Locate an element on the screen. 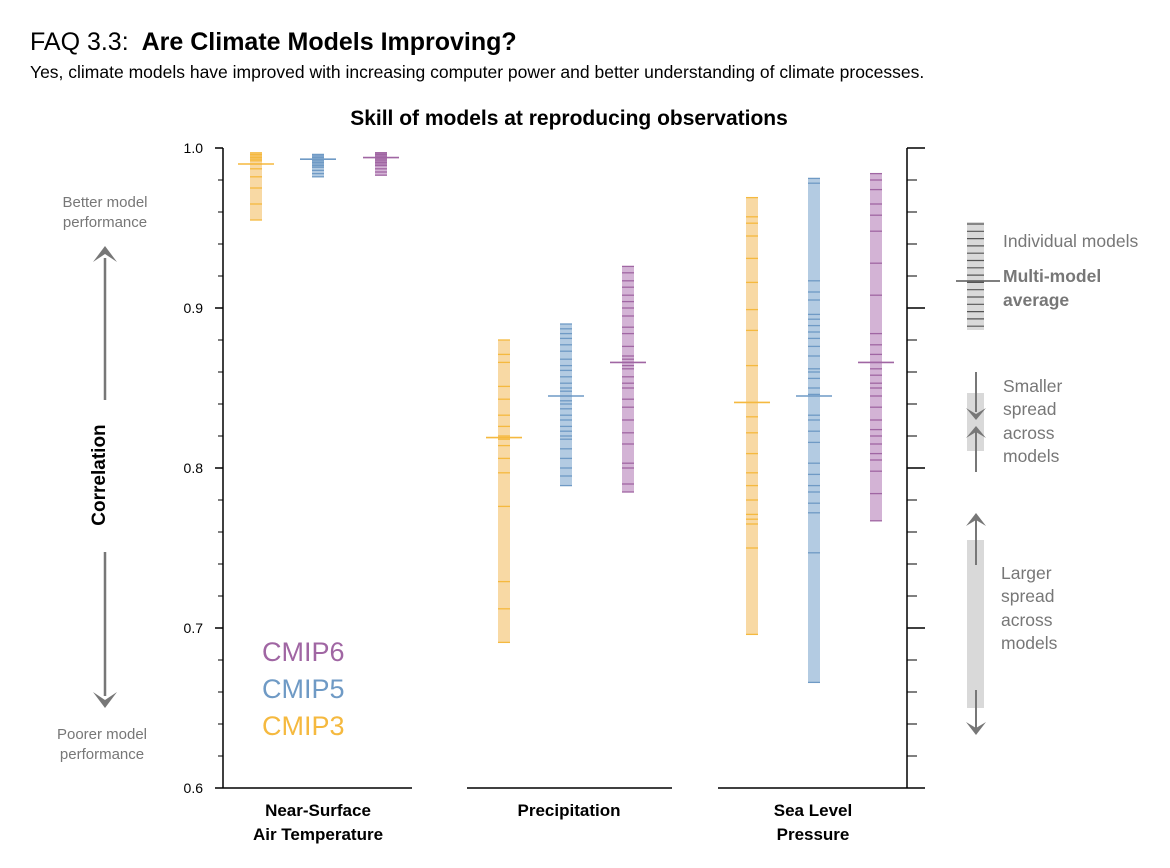  category-label-psl: Sea Level is located at coordinates (813, 810).